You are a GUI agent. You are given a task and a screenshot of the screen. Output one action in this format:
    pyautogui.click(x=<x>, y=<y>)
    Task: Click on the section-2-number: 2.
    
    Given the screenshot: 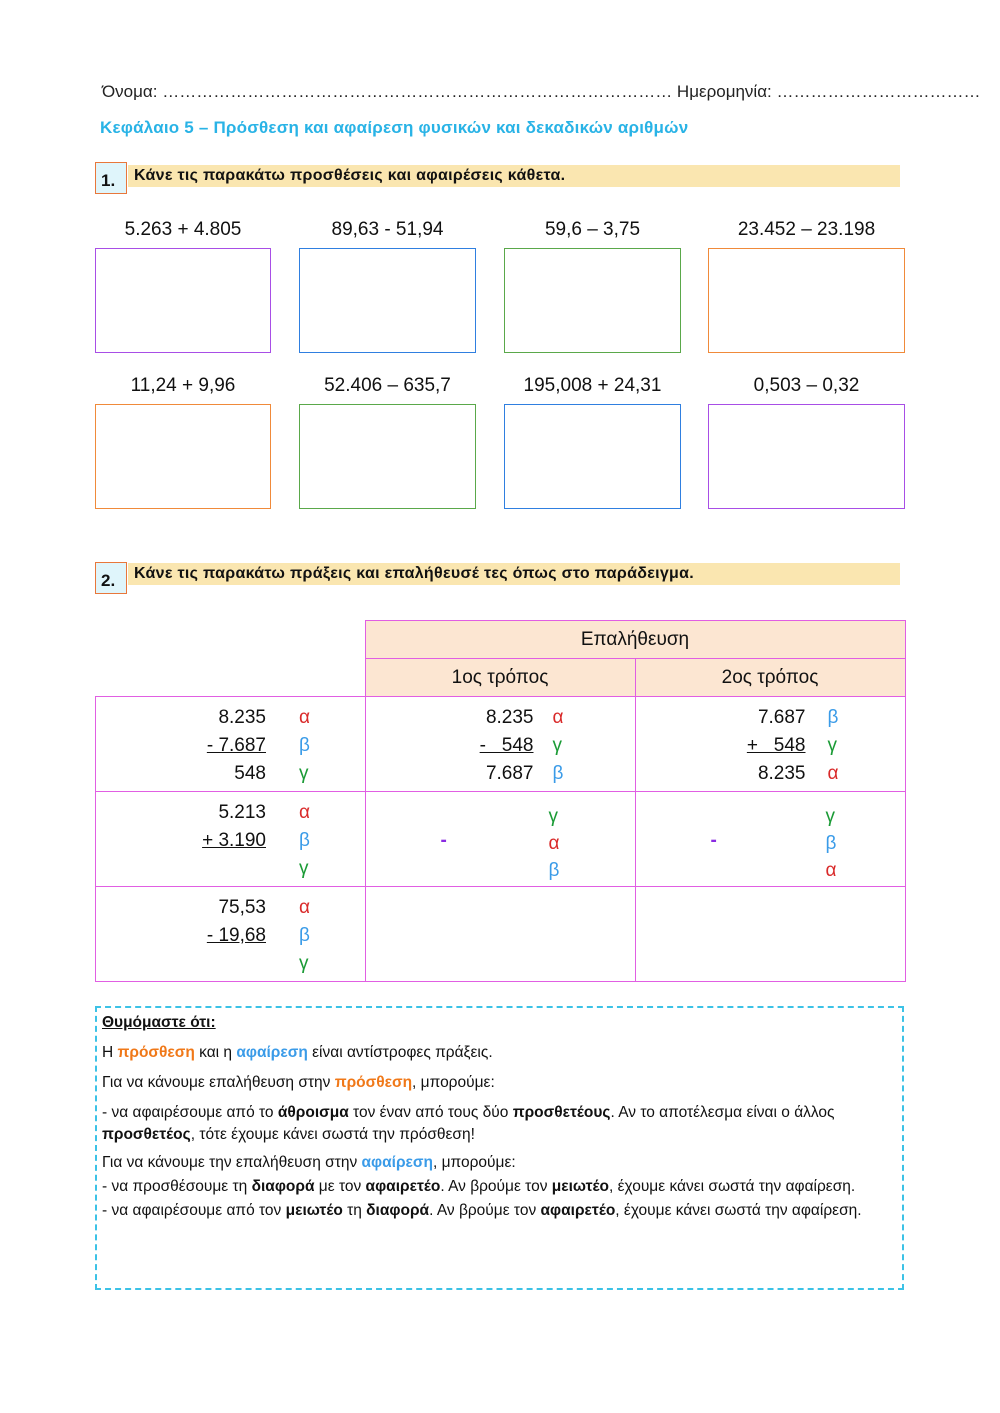 What is the action you would take?
    pyautogui.click(x=111, y=578)
    